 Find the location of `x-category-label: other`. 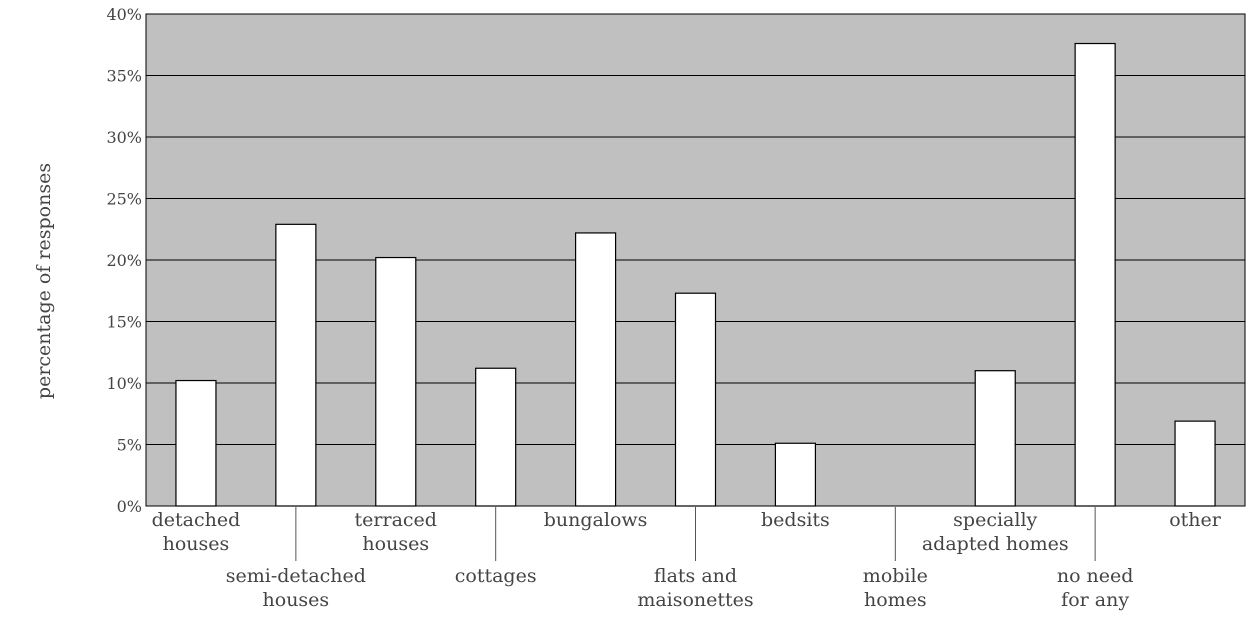

x-category-label: other is located at coordinates (1195, 520).